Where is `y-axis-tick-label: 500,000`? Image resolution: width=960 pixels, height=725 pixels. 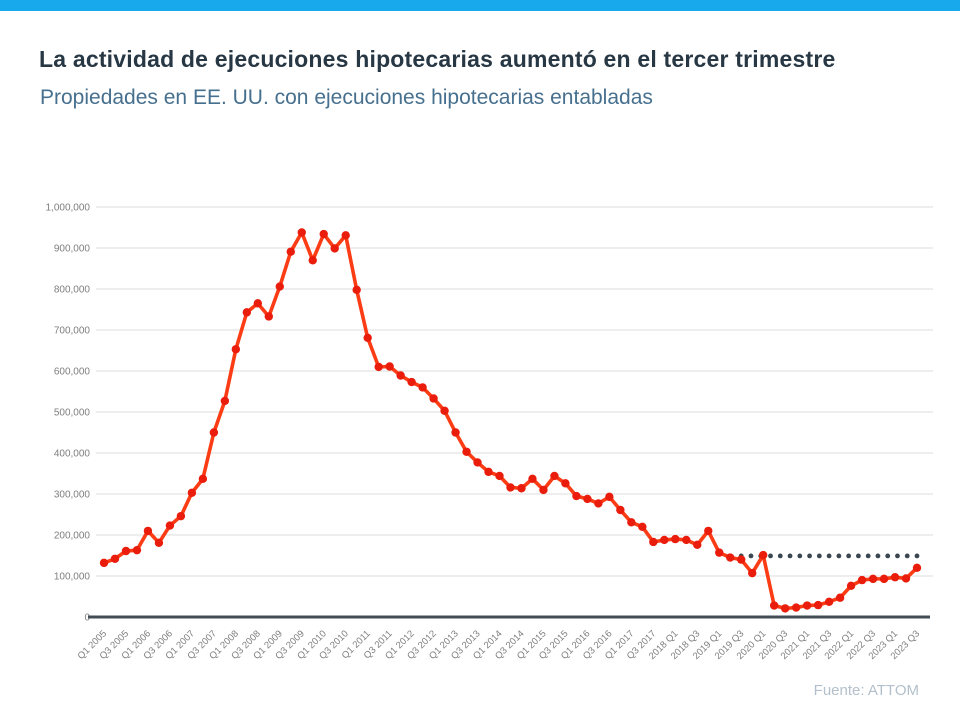 y-axis-tick-label: 500,000 is located at coordinates (72, 413).